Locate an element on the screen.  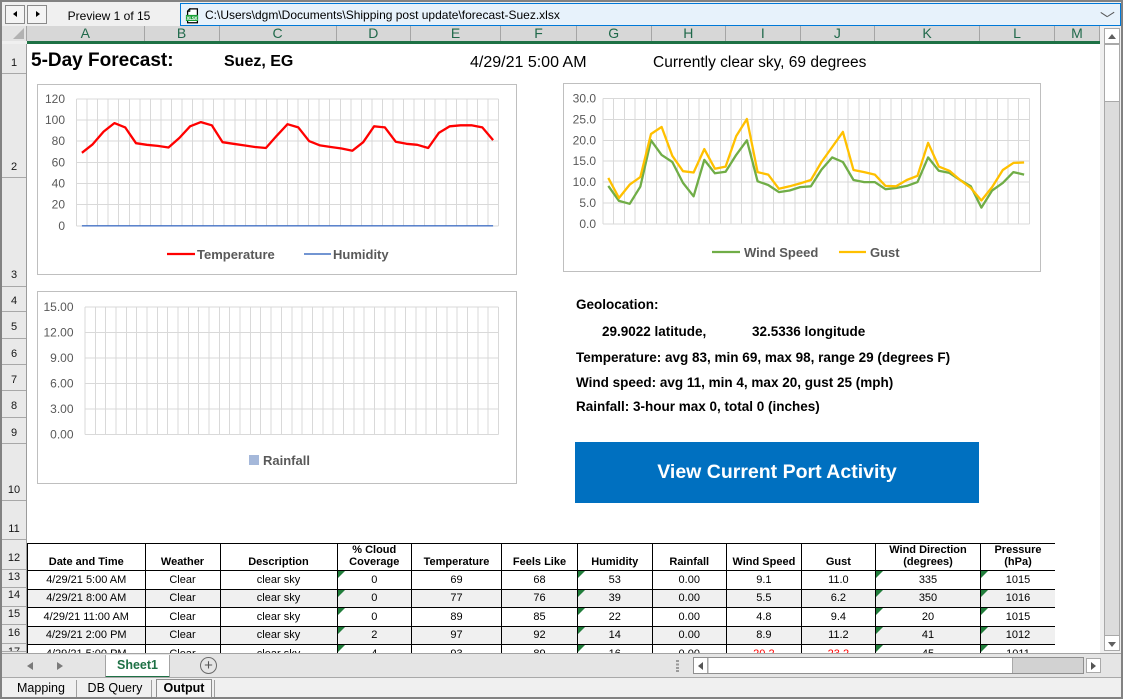
svg-text: 9.00 is located at coordinates (62, 358).